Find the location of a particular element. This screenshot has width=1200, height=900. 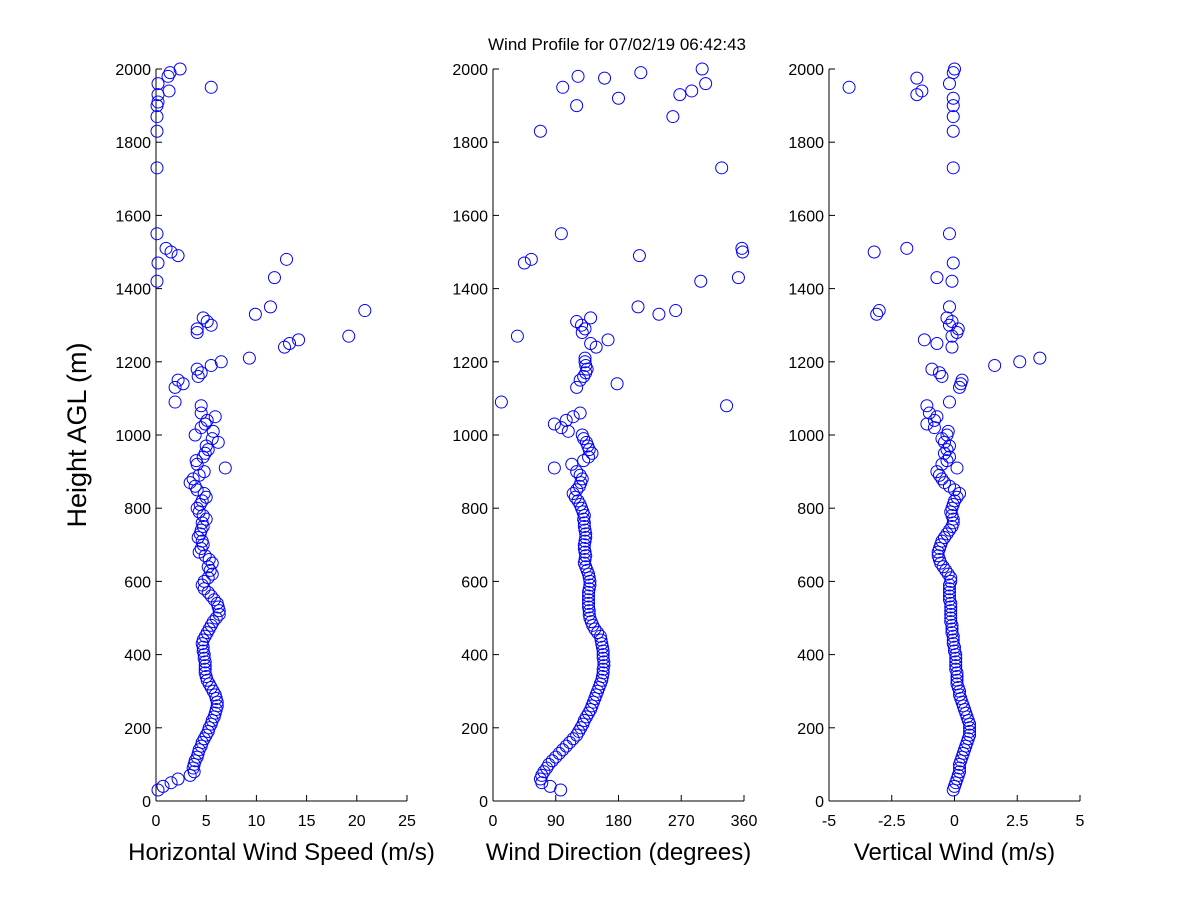

direction-y-tick-label: 400 is located at coordinates (474, 656).